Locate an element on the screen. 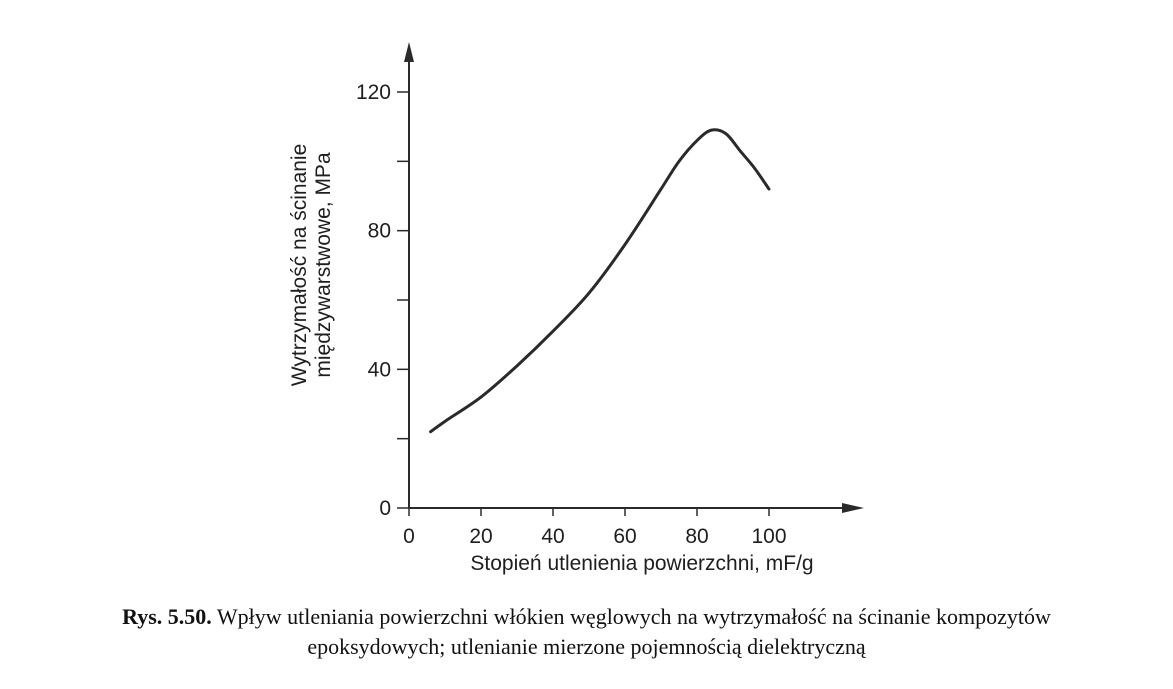 Image resolution: width=1173 pixels, height=689 pixels. x-tick-label: 60 is located at coordinates (624, 536).